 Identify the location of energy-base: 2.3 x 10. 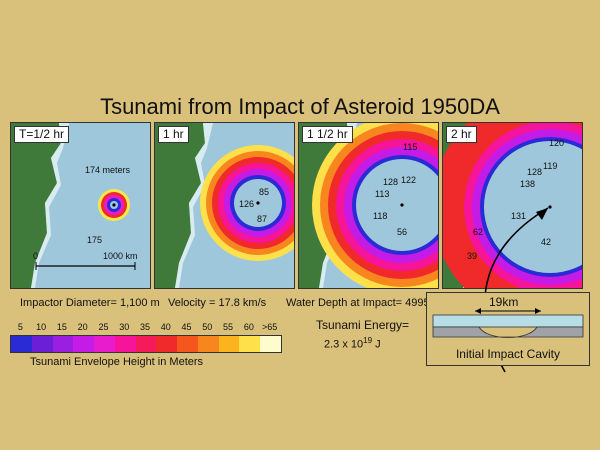
(344, 344).